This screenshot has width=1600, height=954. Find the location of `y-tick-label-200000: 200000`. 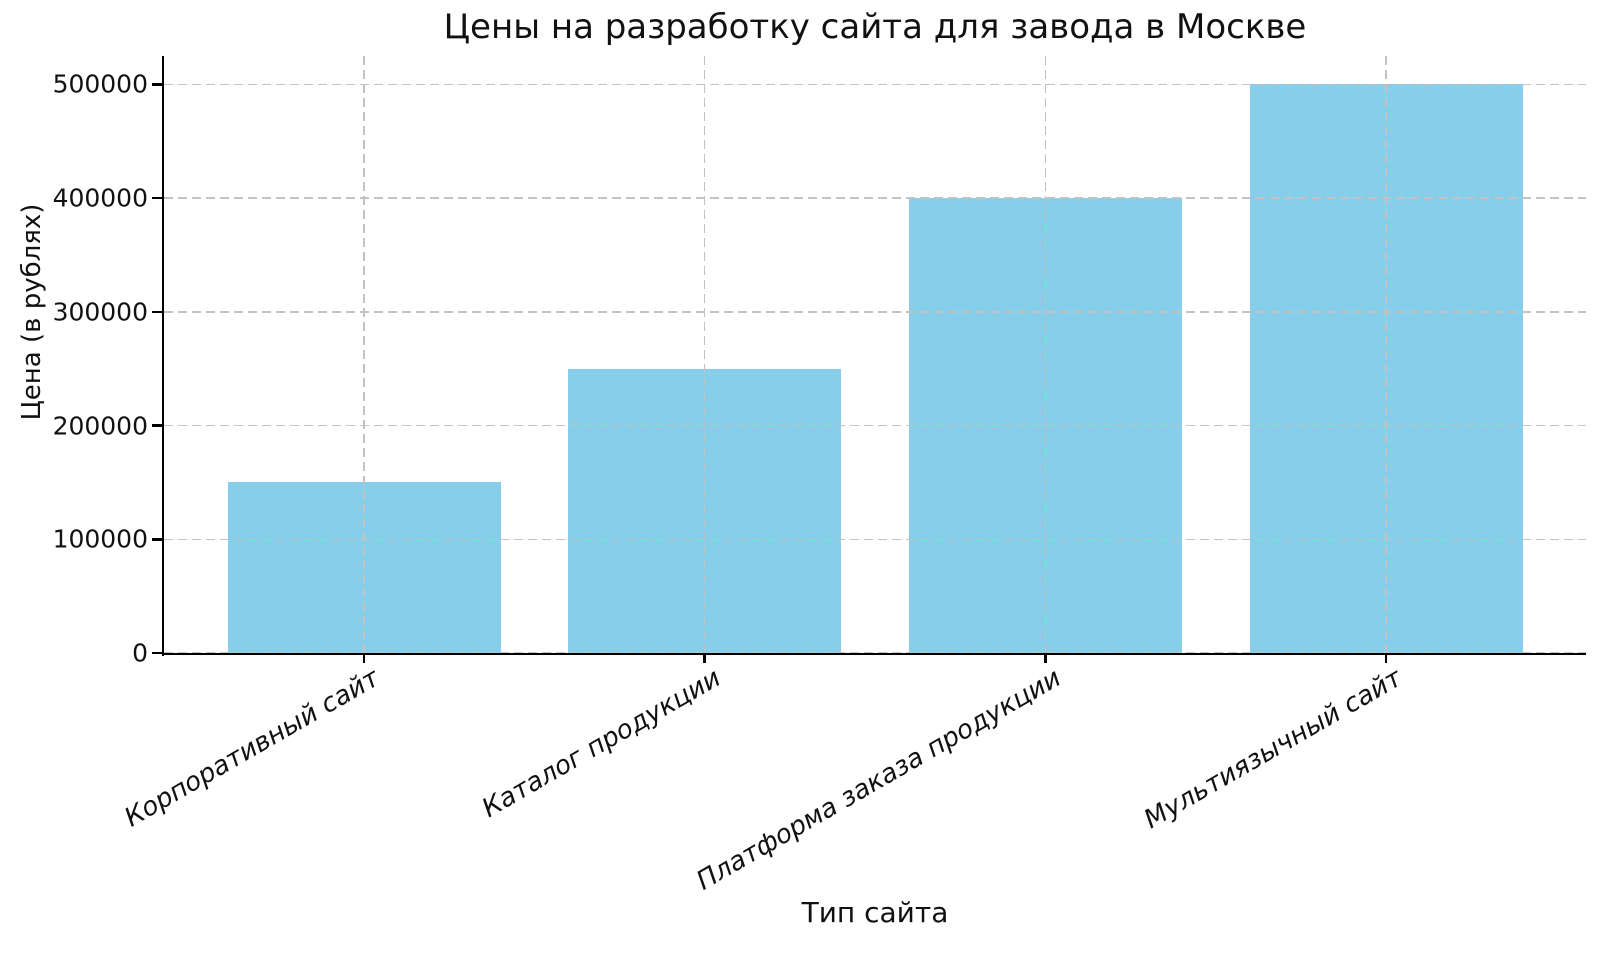

y-tick-label-200000: 200000 is located at coordinates (100, 426).